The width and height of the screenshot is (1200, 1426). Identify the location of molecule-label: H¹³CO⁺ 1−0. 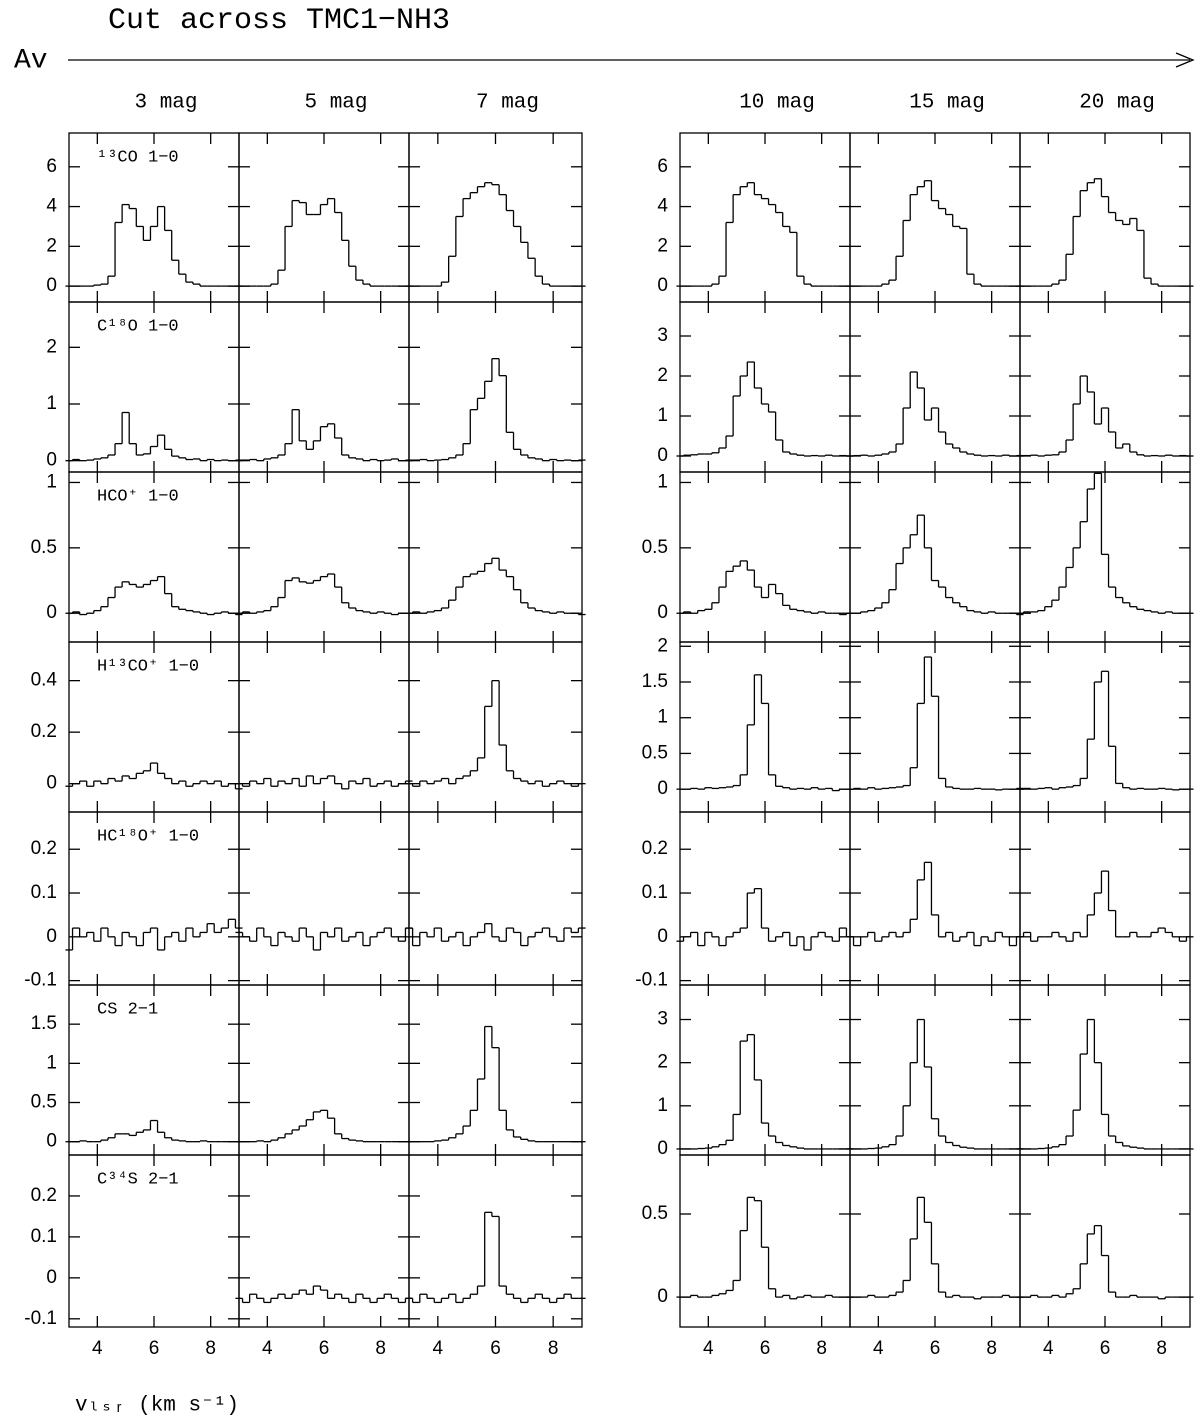
(148, 666).